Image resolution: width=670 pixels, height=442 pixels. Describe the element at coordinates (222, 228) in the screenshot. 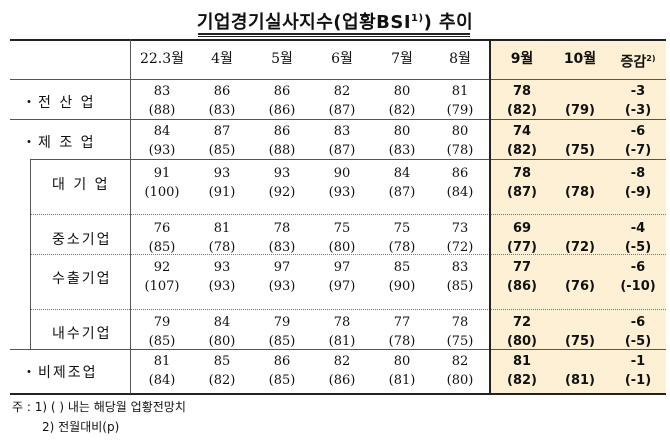

I see `cell-value: 81` at that location.